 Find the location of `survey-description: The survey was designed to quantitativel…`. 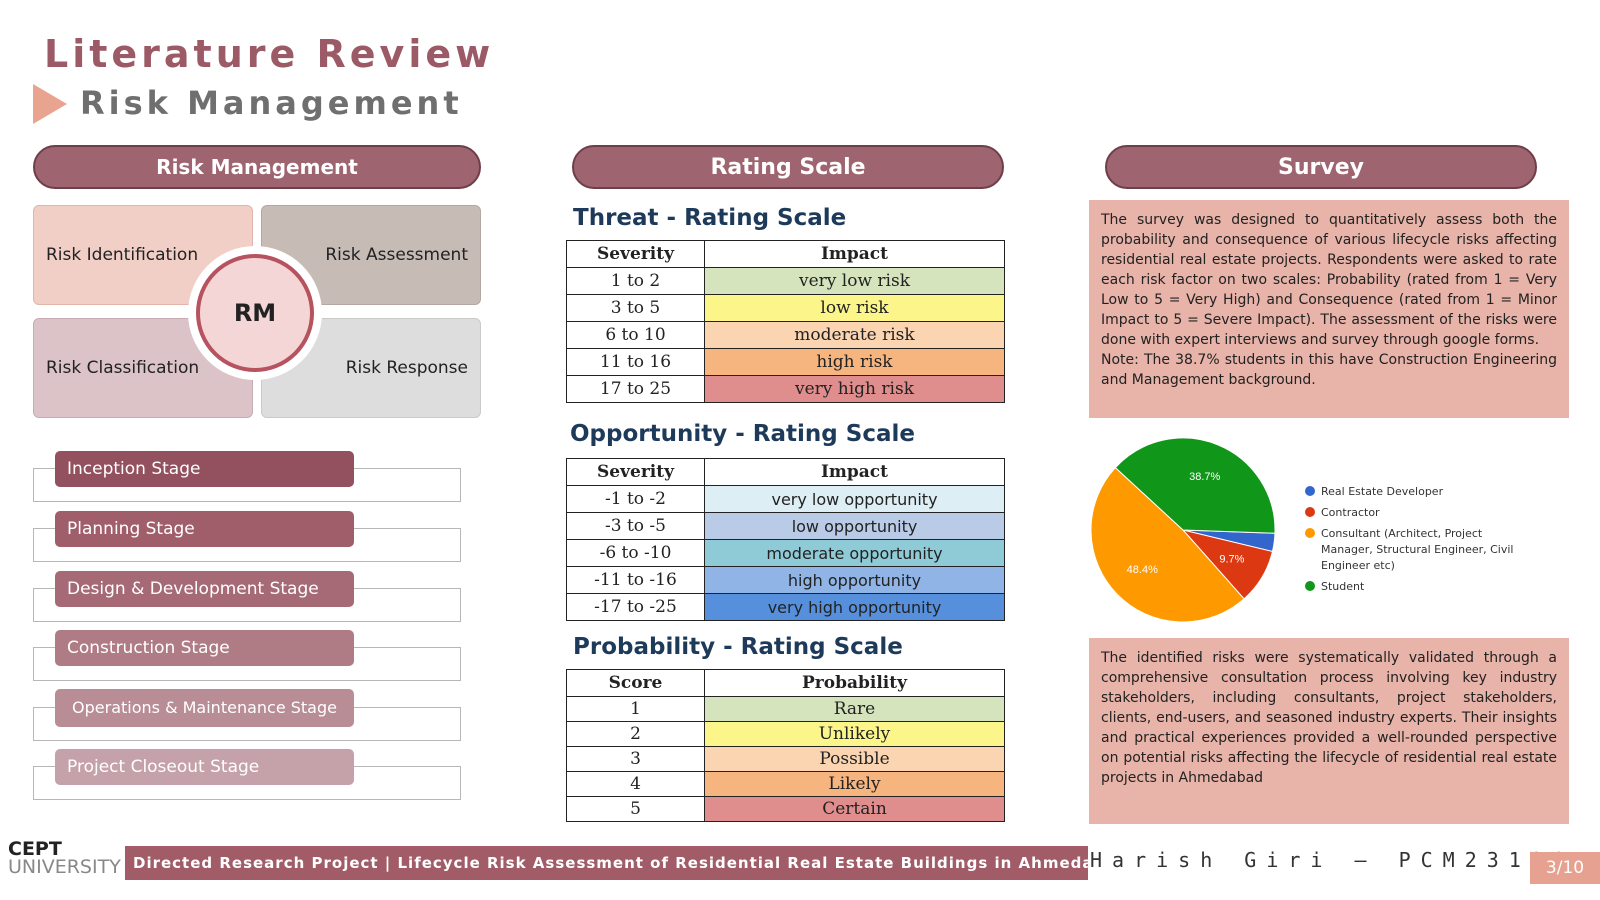

survey-description: The survey was designed to quantitativel… is located at coordinates (1329, 309).